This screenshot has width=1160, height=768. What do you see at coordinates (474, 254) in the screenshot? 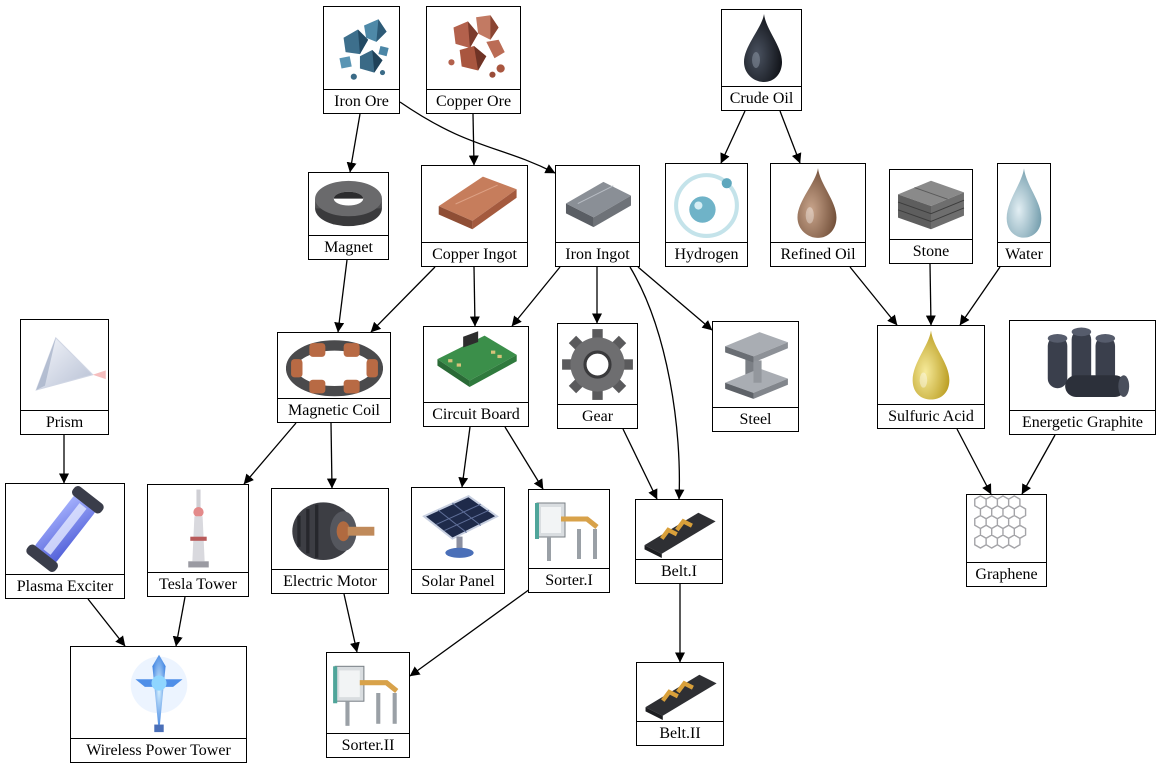
I see `node-label: Copper Ingot` at bounding box center [474, 254].